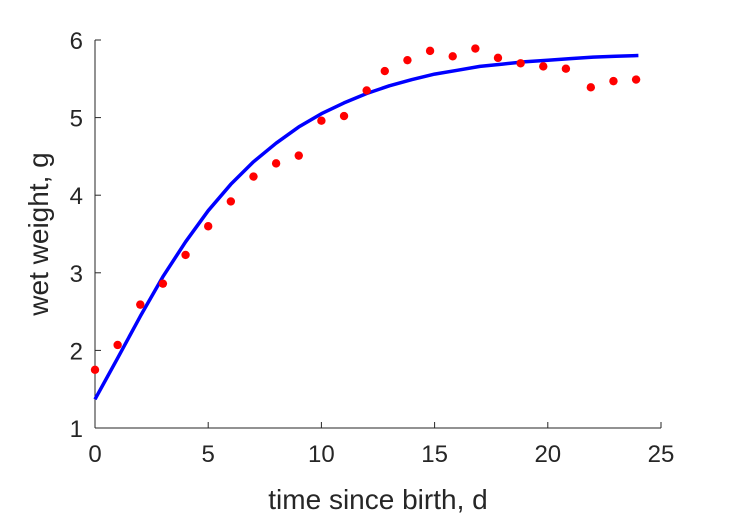 Image resolution: width=729 pixels, height=521 pixels. I want to click on y-tick-label: 5, so click(76, 119).